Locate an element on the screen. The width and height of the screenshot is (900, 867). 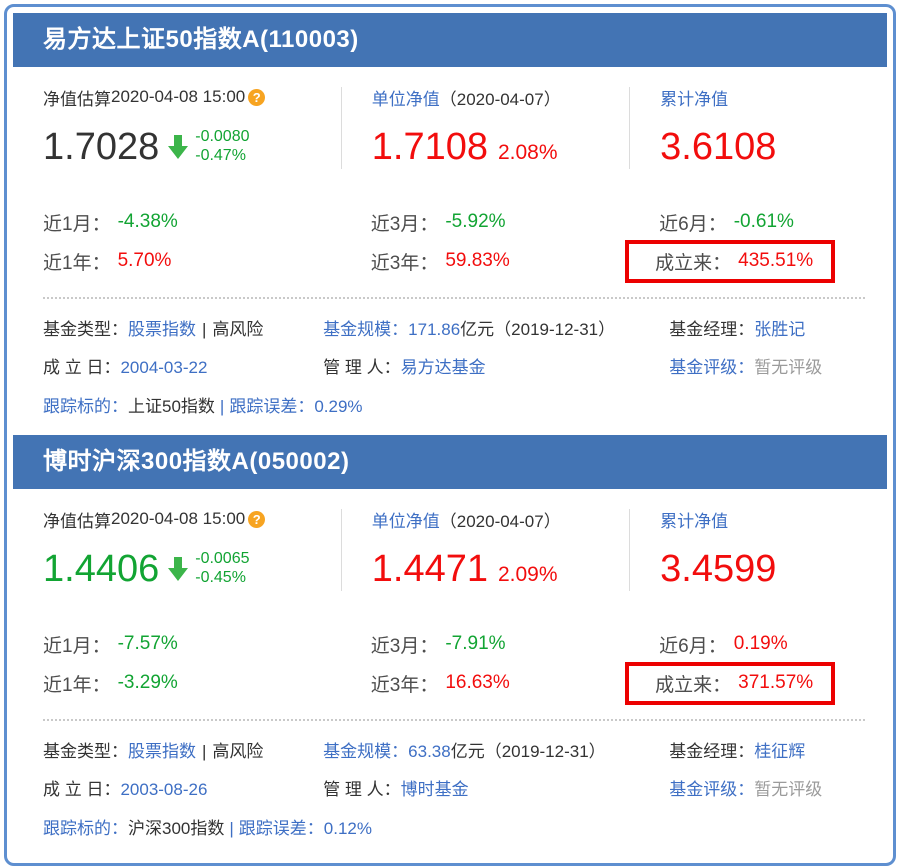
unit-nav-label: 单位净值 is located at coordinates (405, 521).